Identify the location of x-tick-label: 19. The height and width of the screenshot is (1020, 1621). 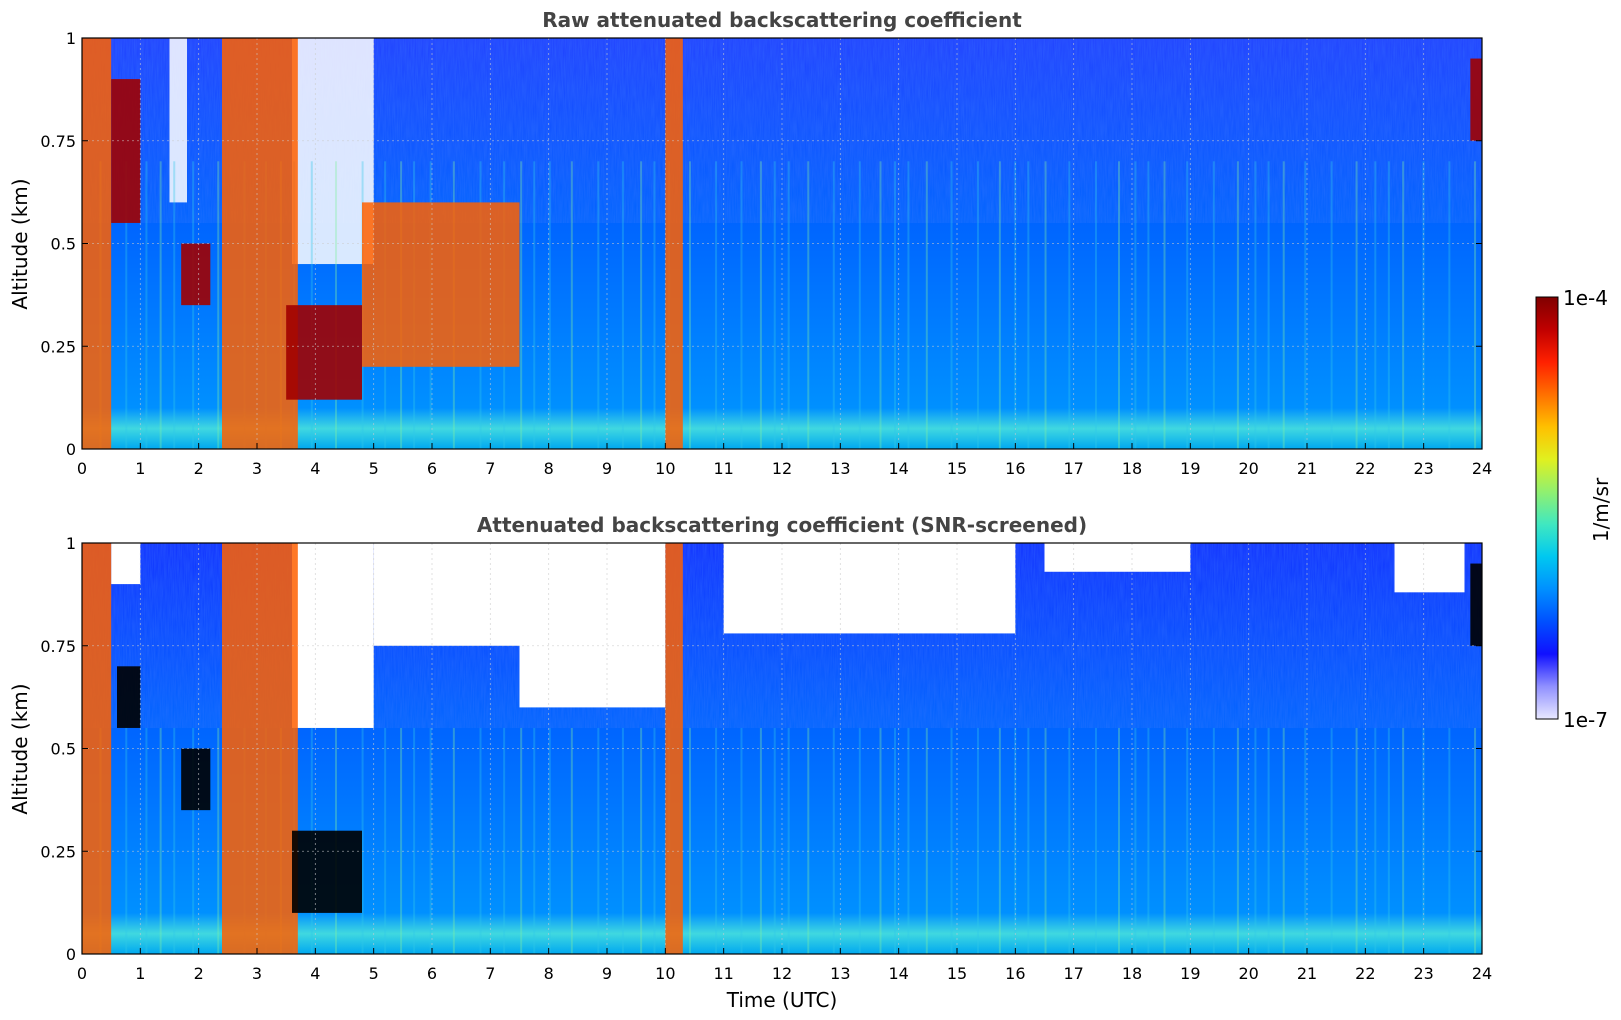
(1190, 468).